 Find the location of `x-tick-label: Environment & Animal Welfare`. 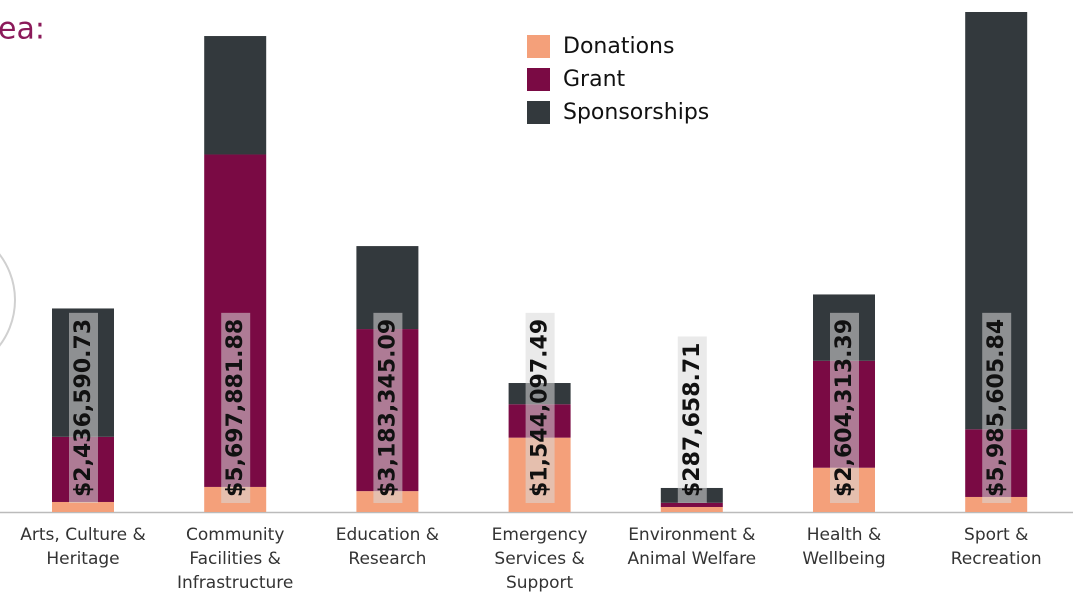

x-tick-label: Environment & Animal Welfare is located at coordinates (692, 547).